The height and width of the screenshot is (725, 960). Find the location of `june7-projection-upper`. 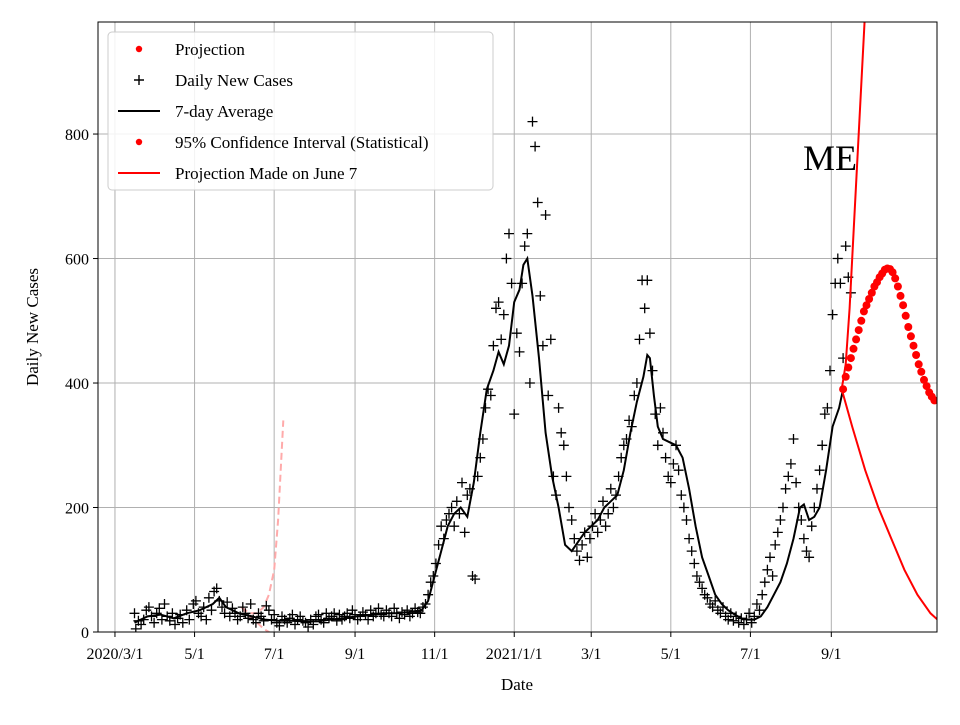

june7-projection-upper is located at coordinates (853, 206).